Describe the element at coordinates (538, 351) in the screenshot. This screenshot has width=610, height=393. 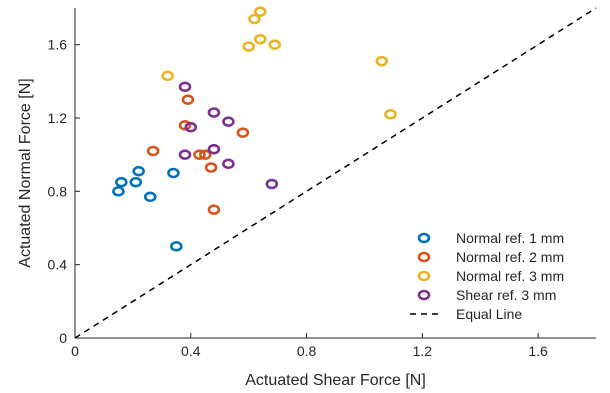
I see `x-tick-label: 1.6` at that location.